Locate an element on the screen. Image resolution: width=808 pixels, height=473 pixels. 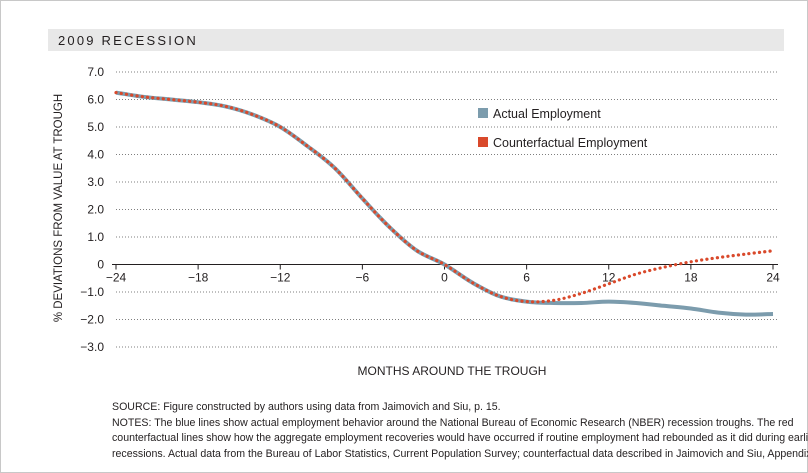
legend-label-counterfactual: Counterfactual Employment is located at coordinates (570, 143).